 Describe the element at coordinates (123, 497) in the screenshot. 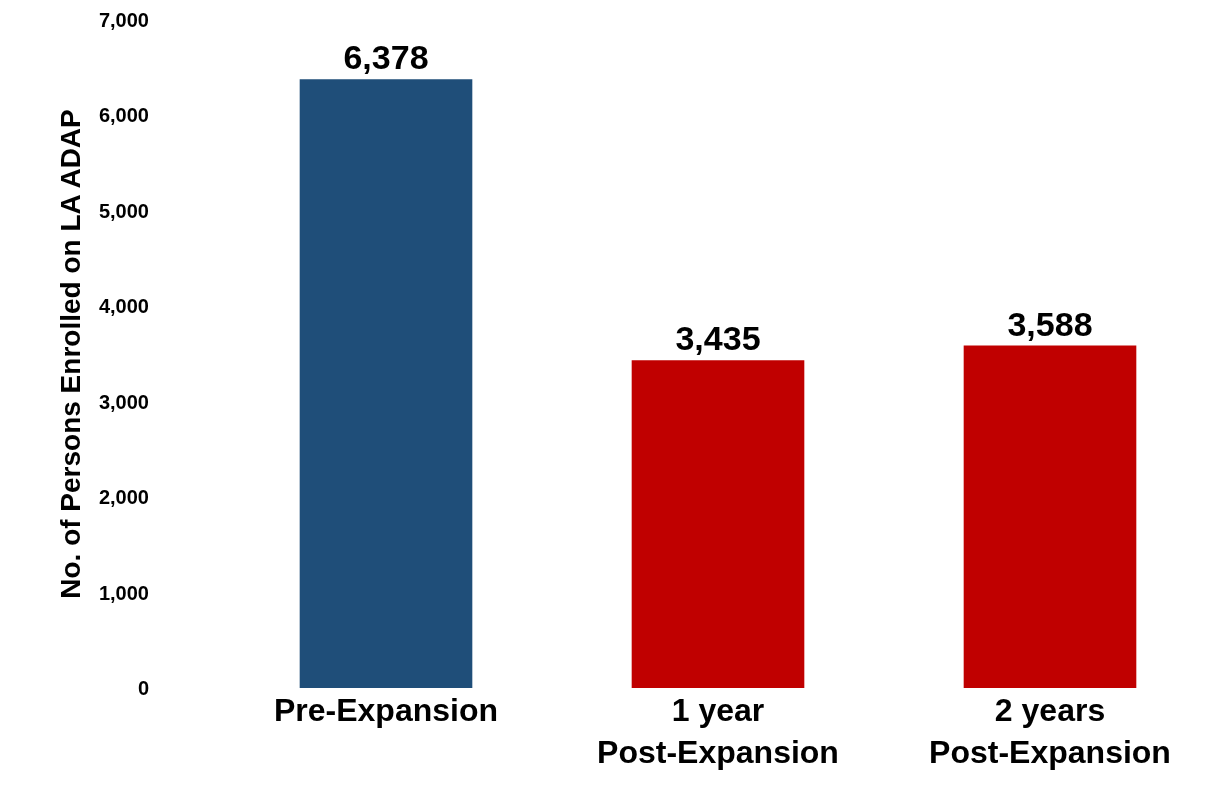

I see `y-tick-label: 2,000` at that location.